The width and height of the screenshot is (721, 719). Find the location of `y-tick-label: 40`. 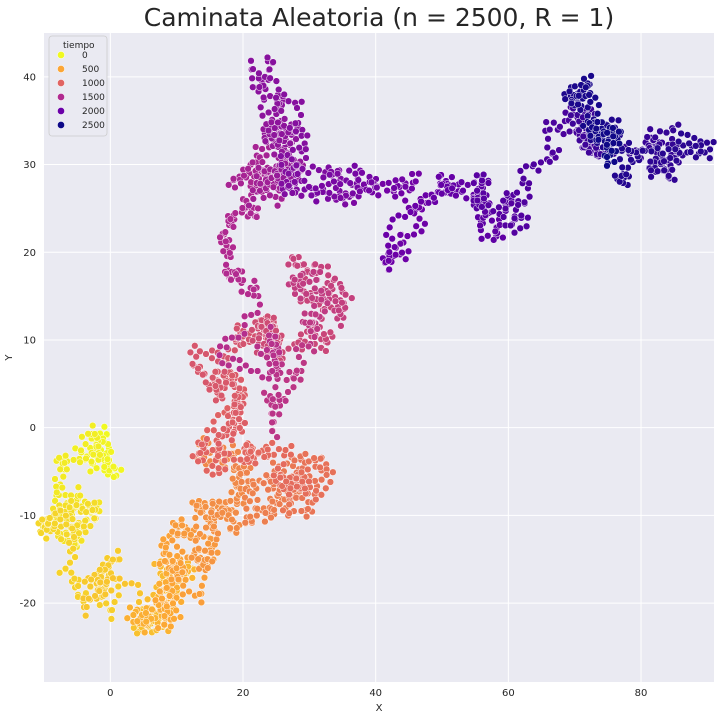

y-tick-label: 40 is located at coordinates (29, 77).